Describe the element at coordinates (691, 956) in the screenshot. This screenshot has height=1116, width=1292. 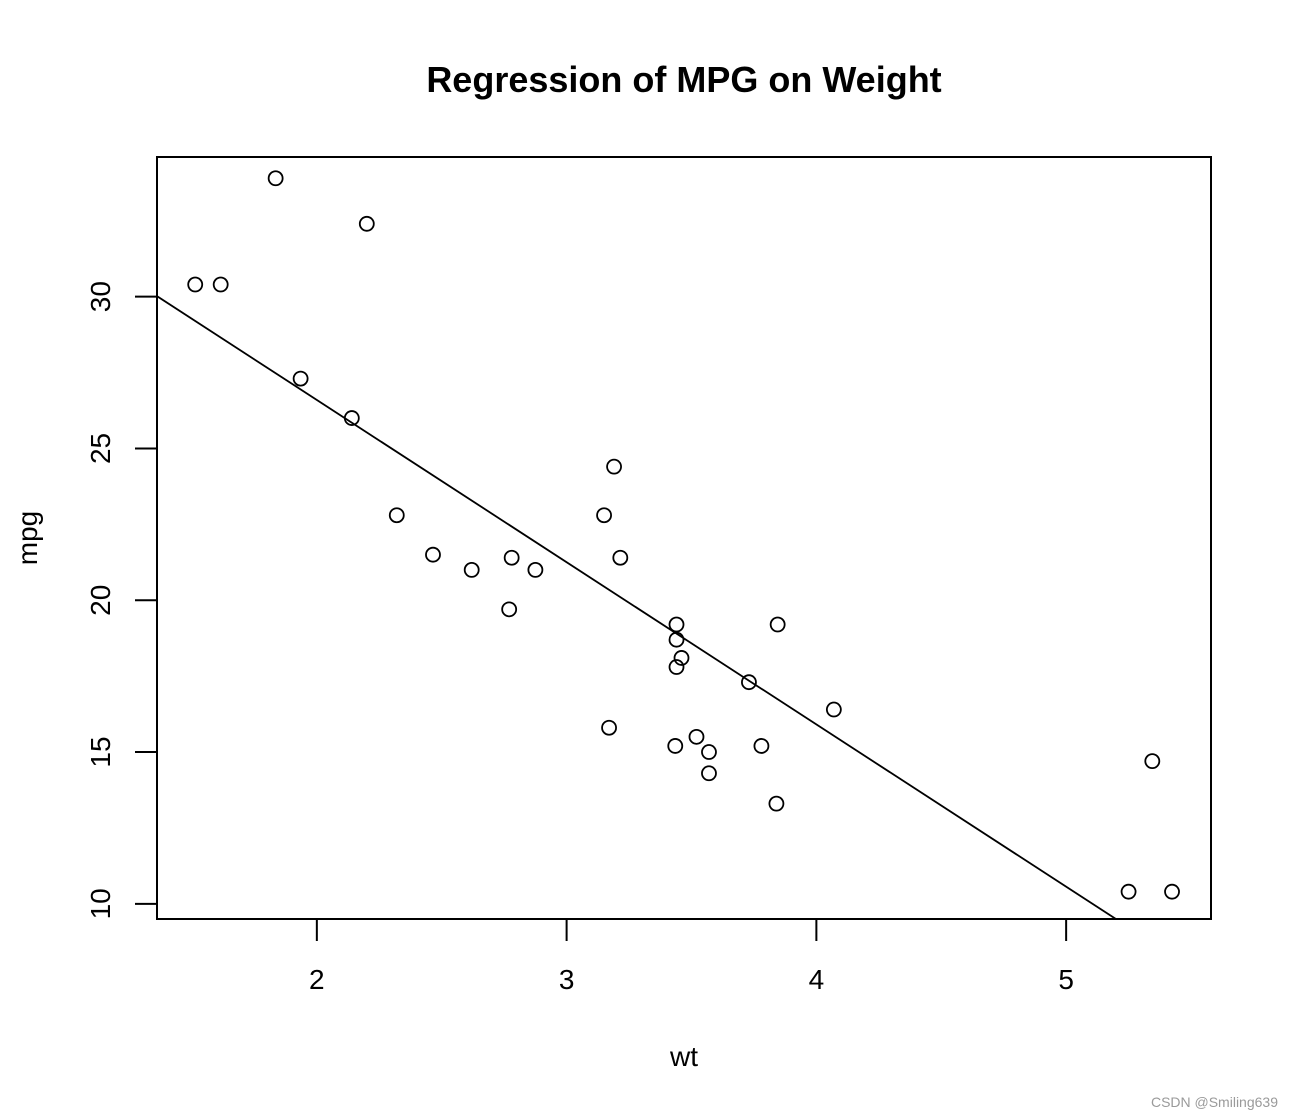
I see `x-axis: 2 3 4 5` at that location.